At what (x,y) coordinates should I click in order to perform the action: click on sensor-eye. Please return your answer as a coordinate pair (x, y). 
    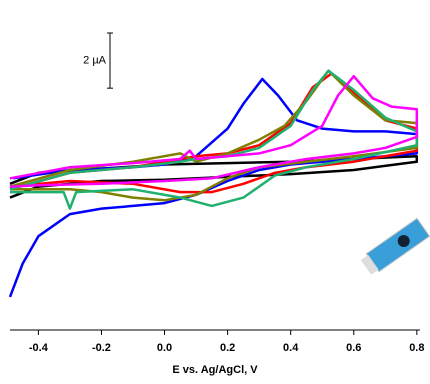
    Looking at the image, I should click on (403, 241).